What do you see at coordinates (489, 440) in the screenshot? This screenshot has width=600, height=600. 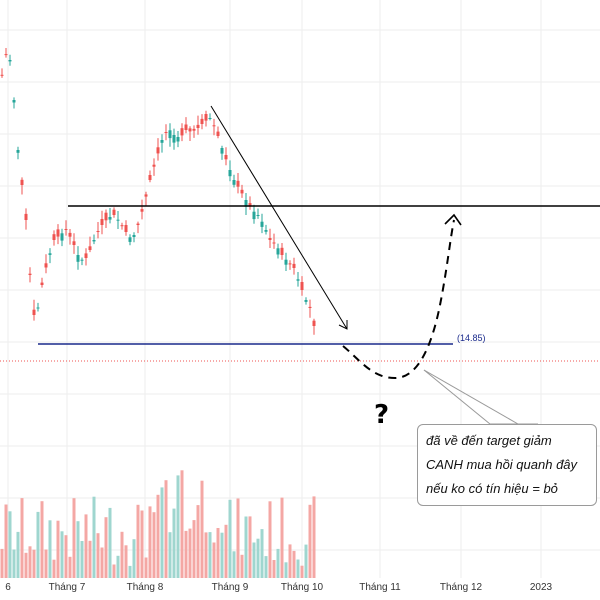 I see `note-line-1: đã về đến target giảm` at bounding box center [489, 440].